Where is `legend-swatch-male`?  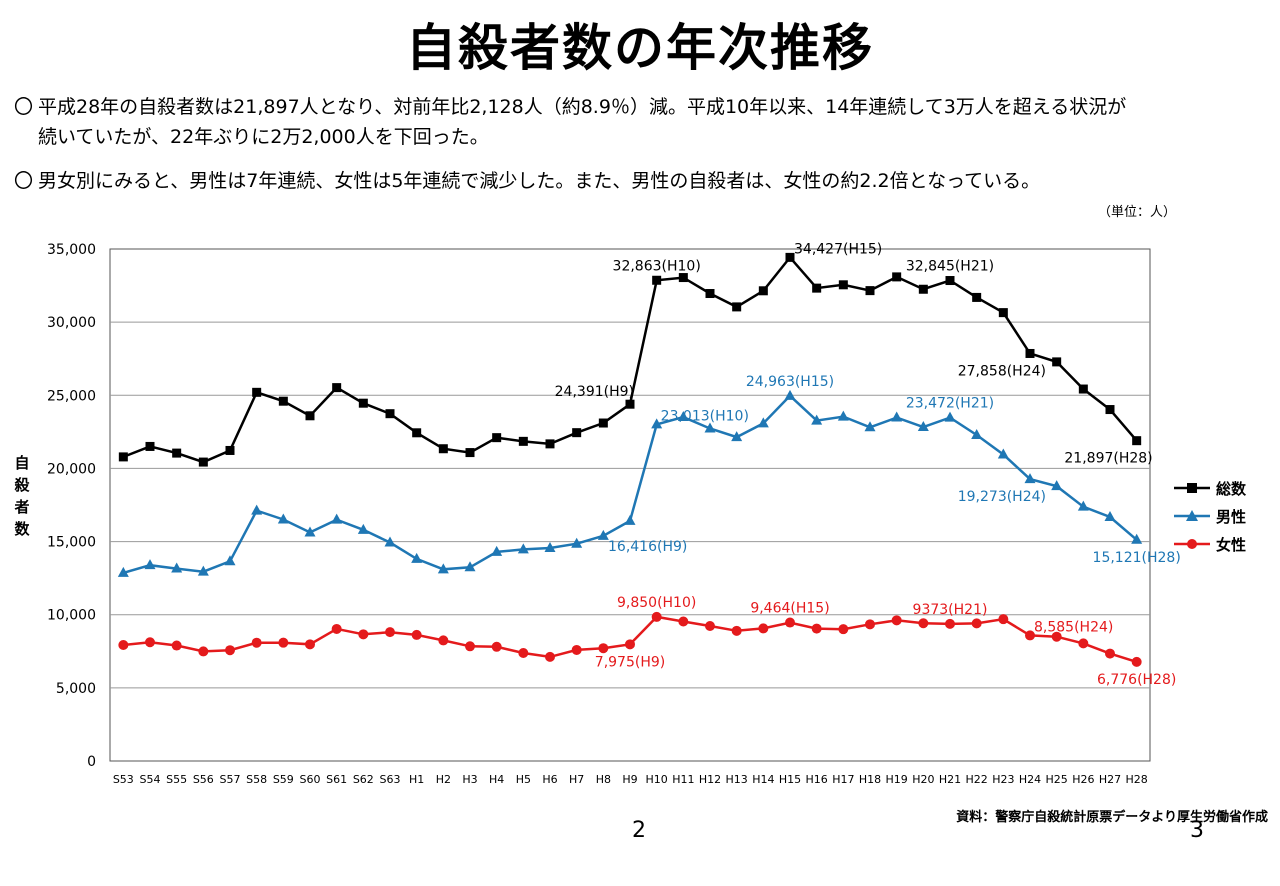
legend-swatch-male is located at coordinates (1192, 515).